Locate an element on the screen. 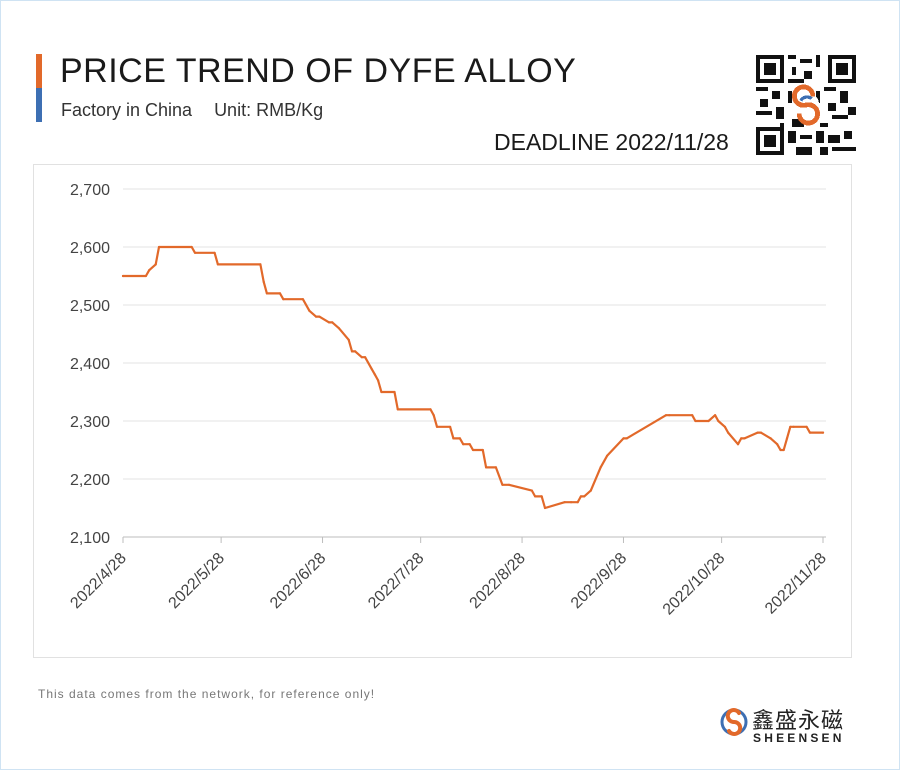 Image resolution: width=900 pixels, height=770 pixels. title-accent-bar is located at coordinates (39, 88).